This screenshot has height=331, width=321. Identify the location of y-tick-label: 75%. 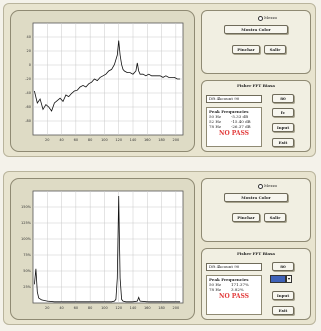
(27, 255).